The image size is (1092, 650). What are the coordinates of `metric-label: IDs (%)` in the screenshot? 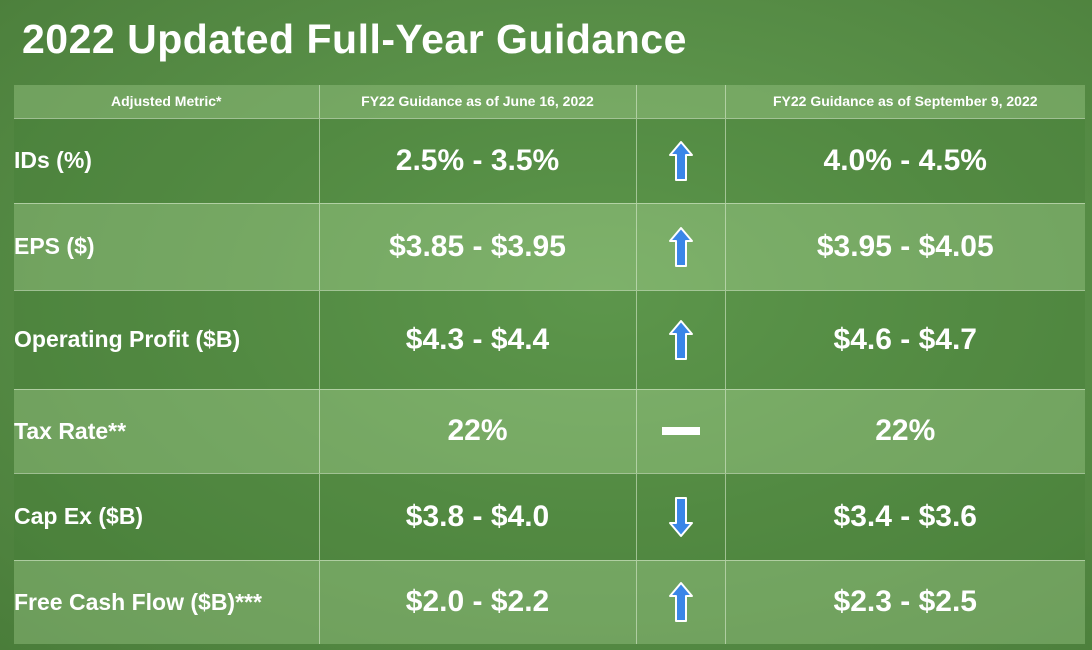 It's located at (166, 161).